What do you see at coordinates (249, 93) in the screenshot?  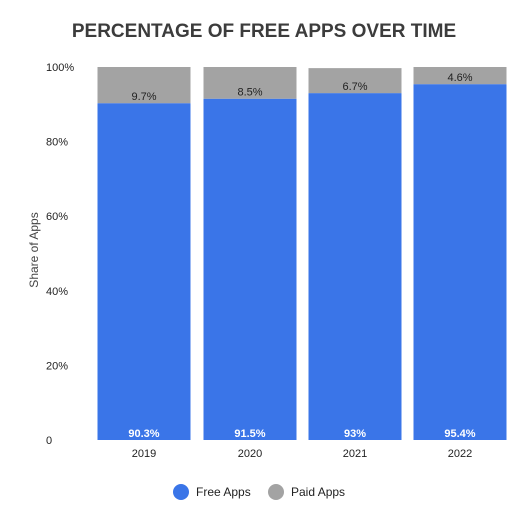 I see `data-label-paid-apps: 8.5%` at bounding box center [249, 93].